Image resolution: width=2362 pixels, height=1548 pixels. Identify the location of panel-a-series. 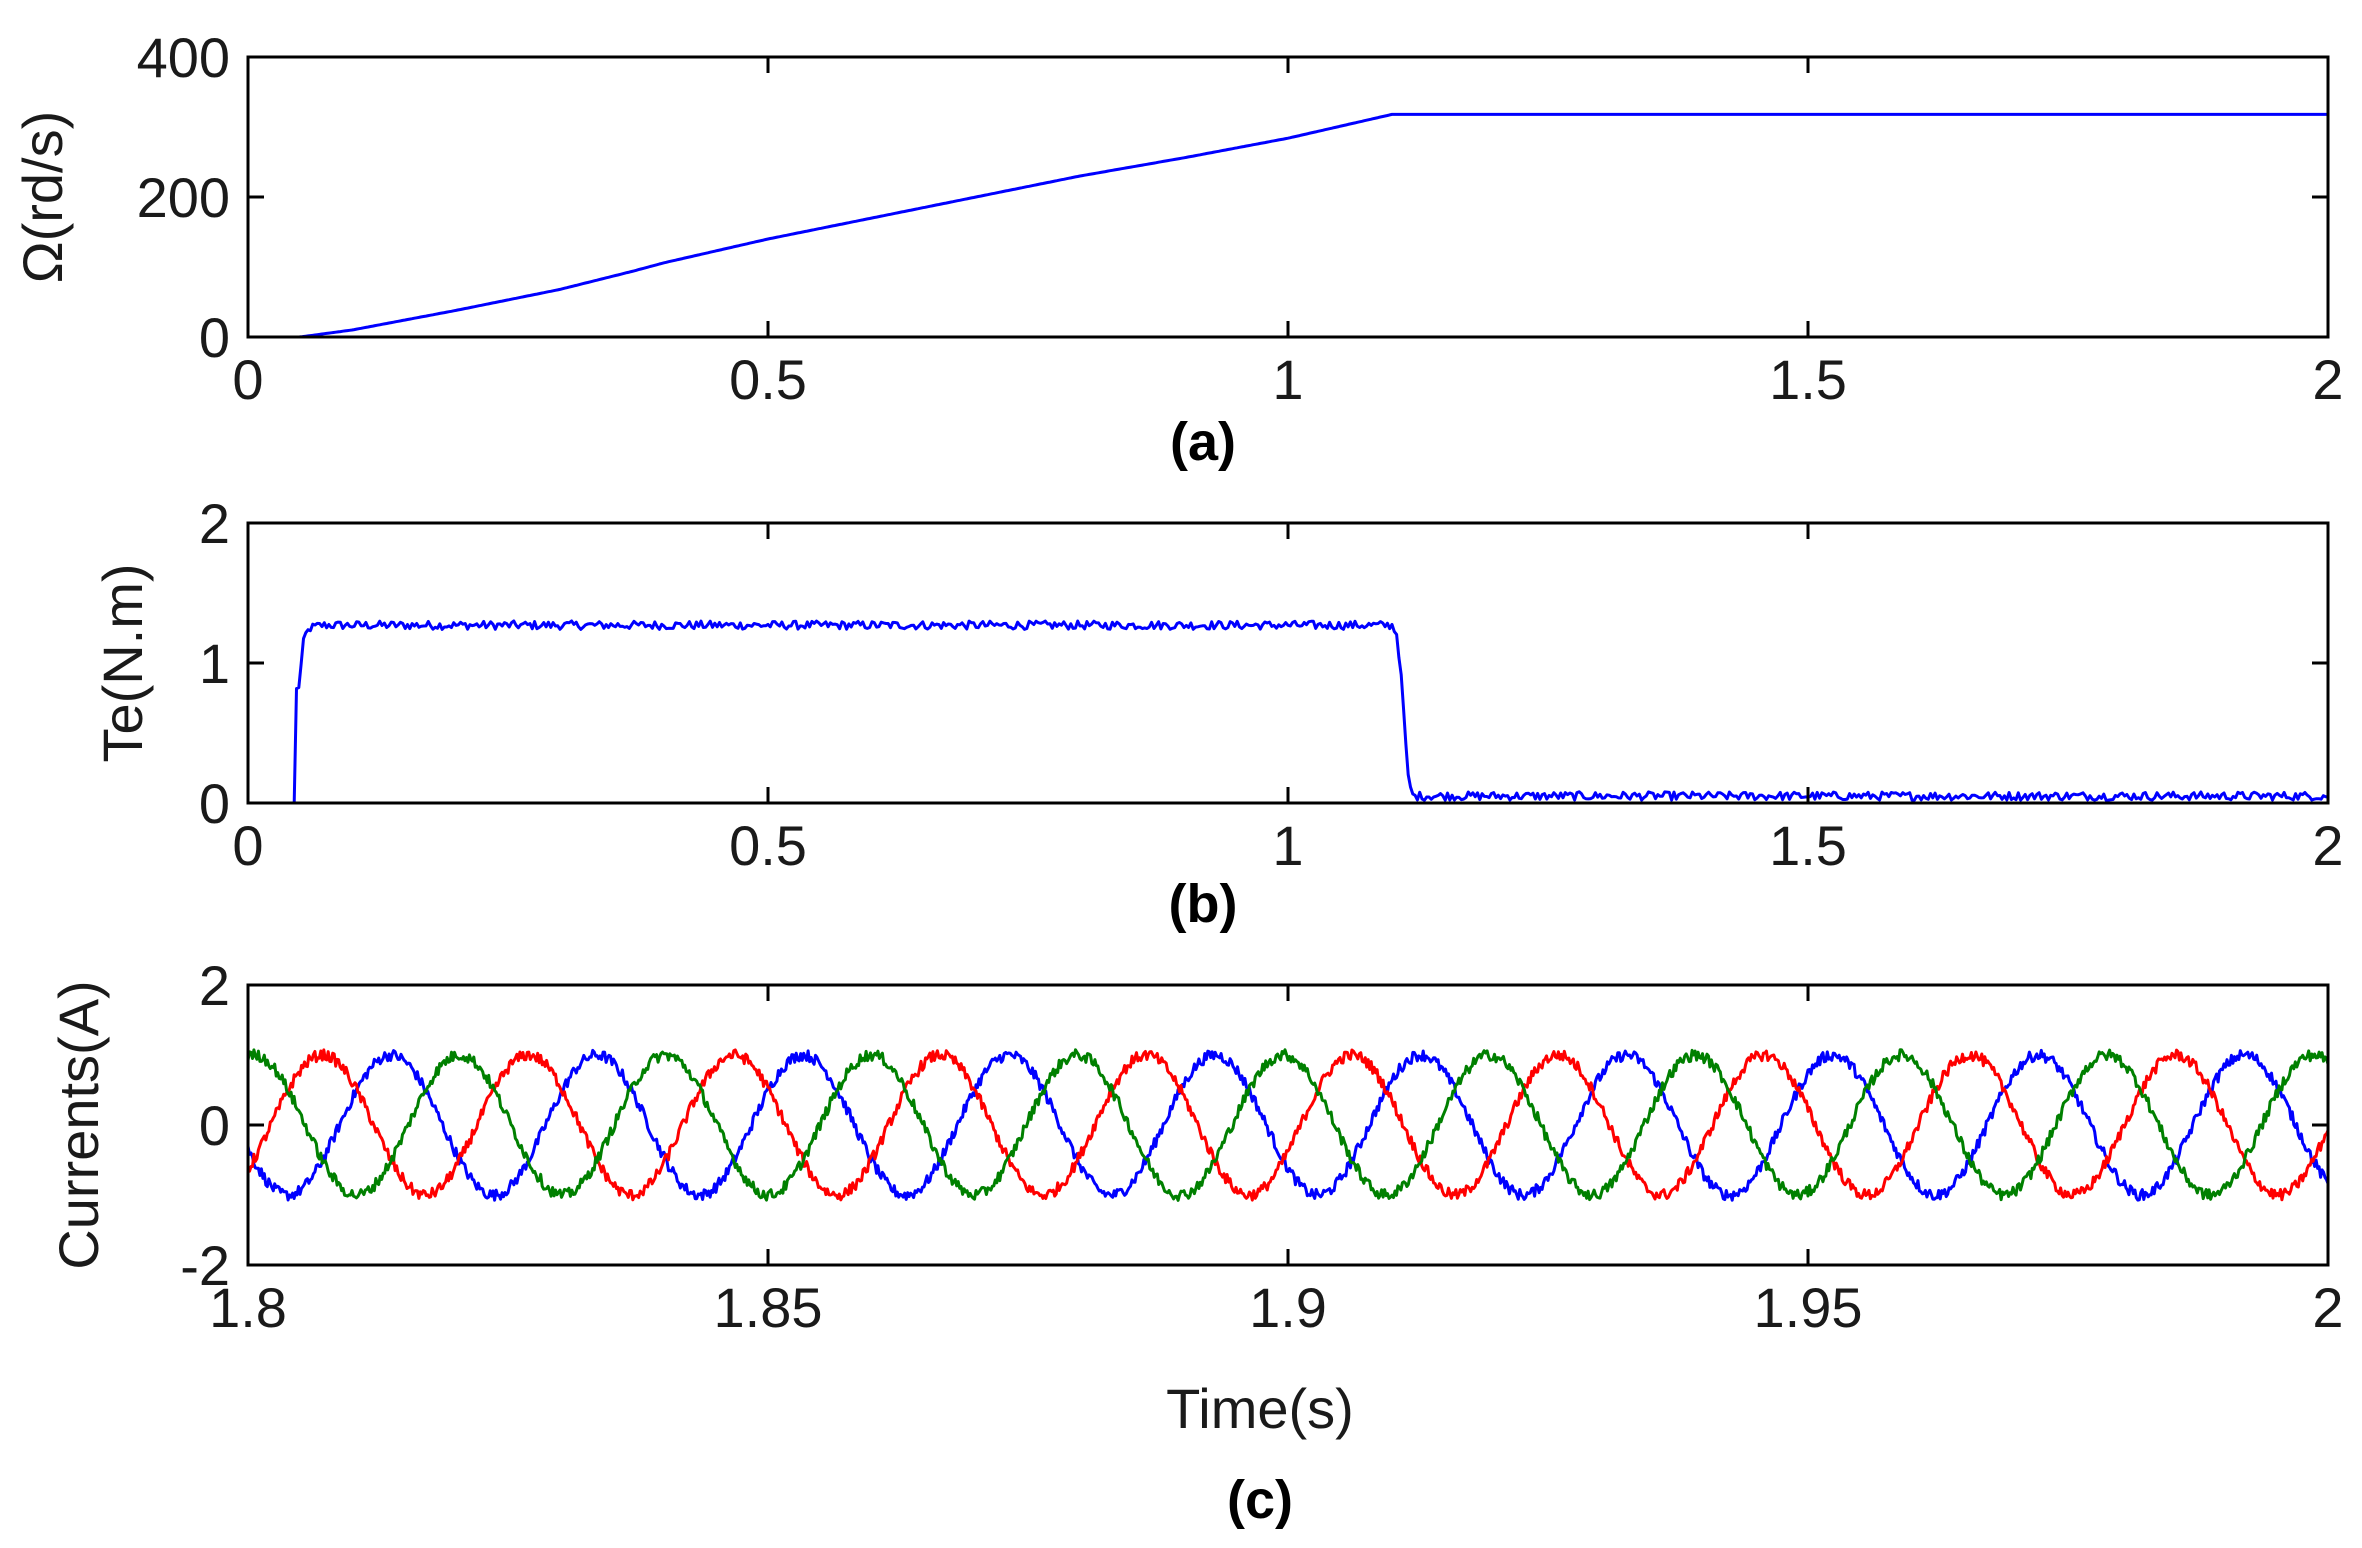
(1288, 224).